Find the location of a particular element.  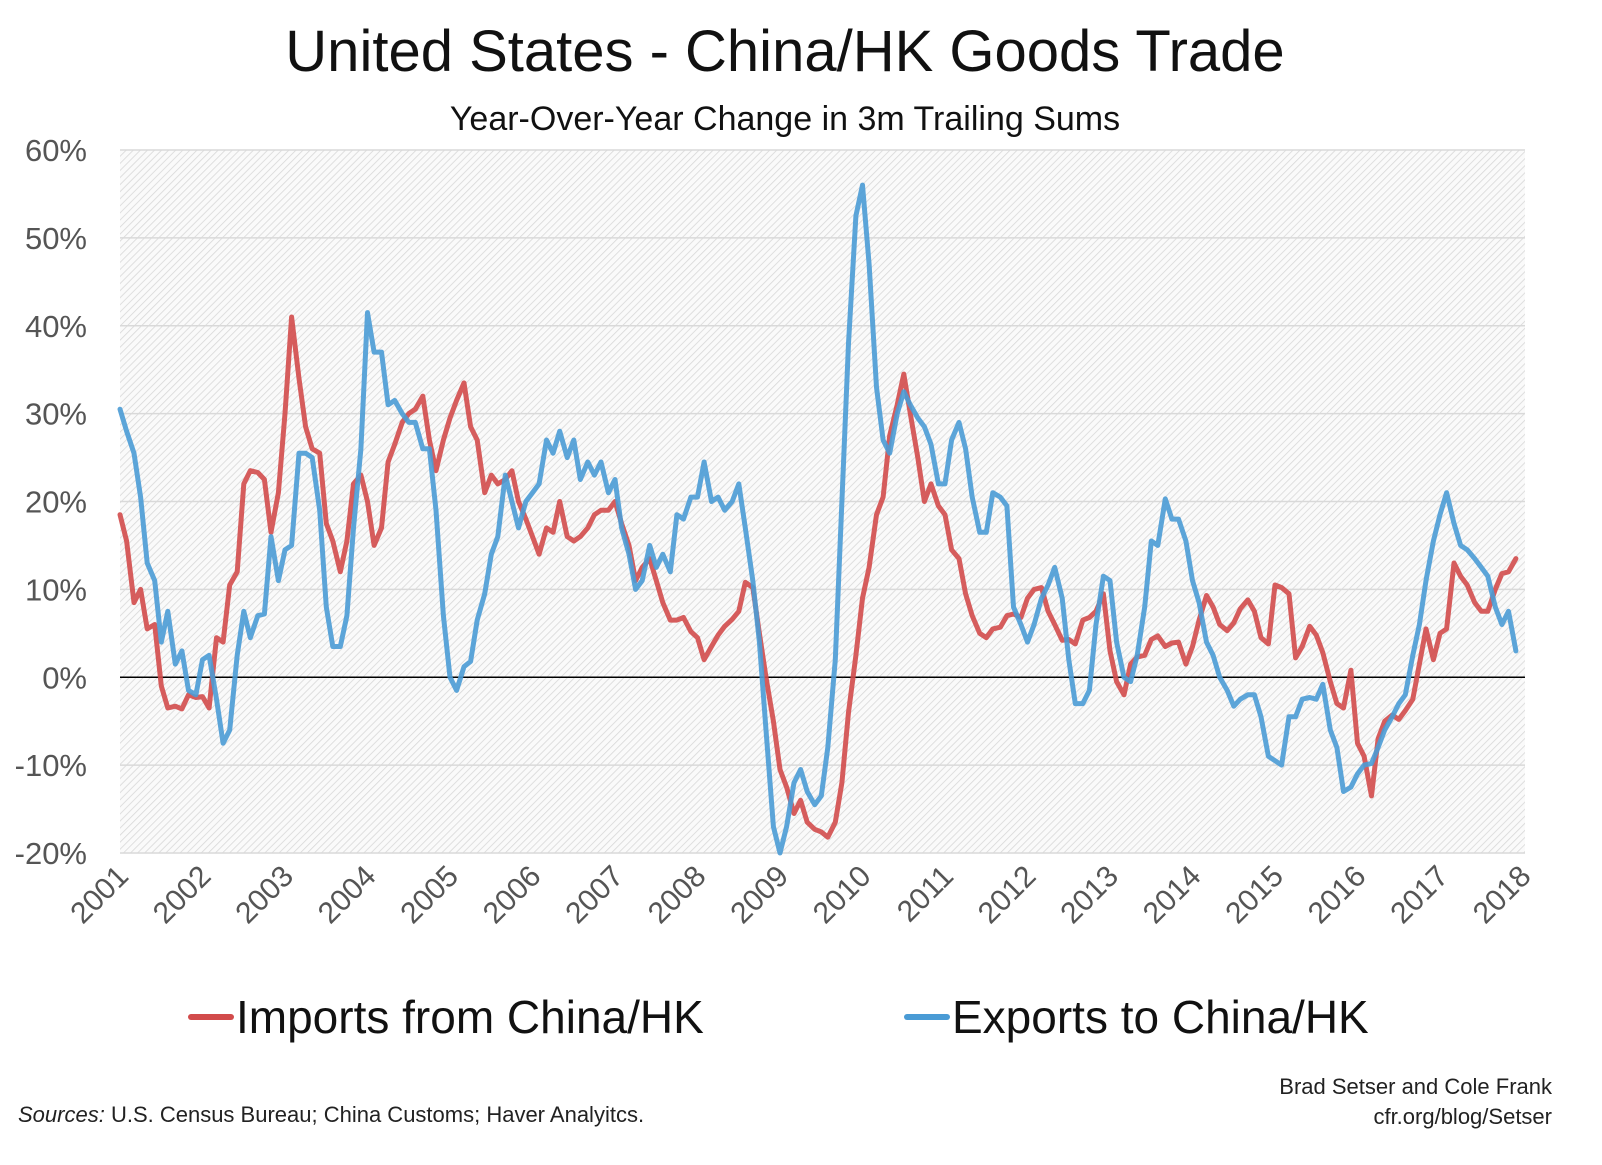

y-tick-label: 50% is located at coordinates (56, 238).